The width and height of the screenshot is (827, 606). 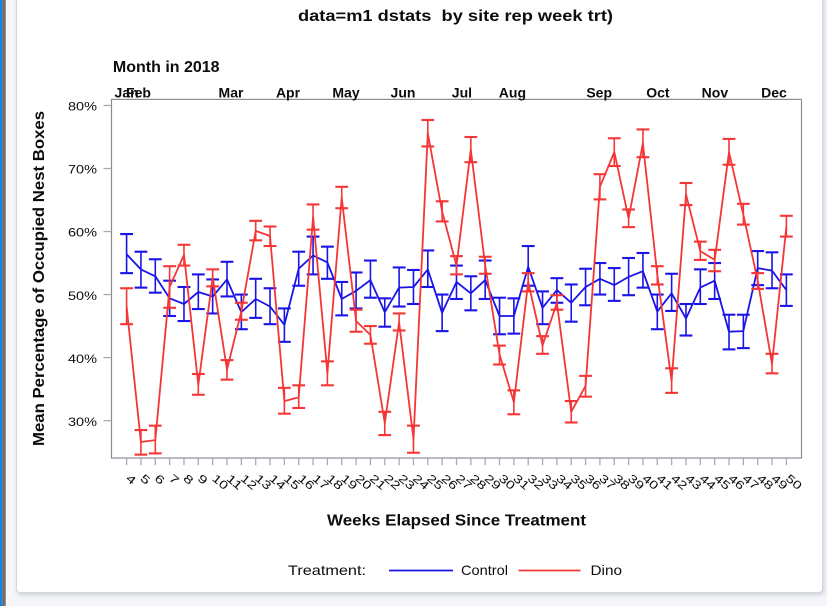 I want to click on y-tick-label: 40%, so click(x=82, y=360).